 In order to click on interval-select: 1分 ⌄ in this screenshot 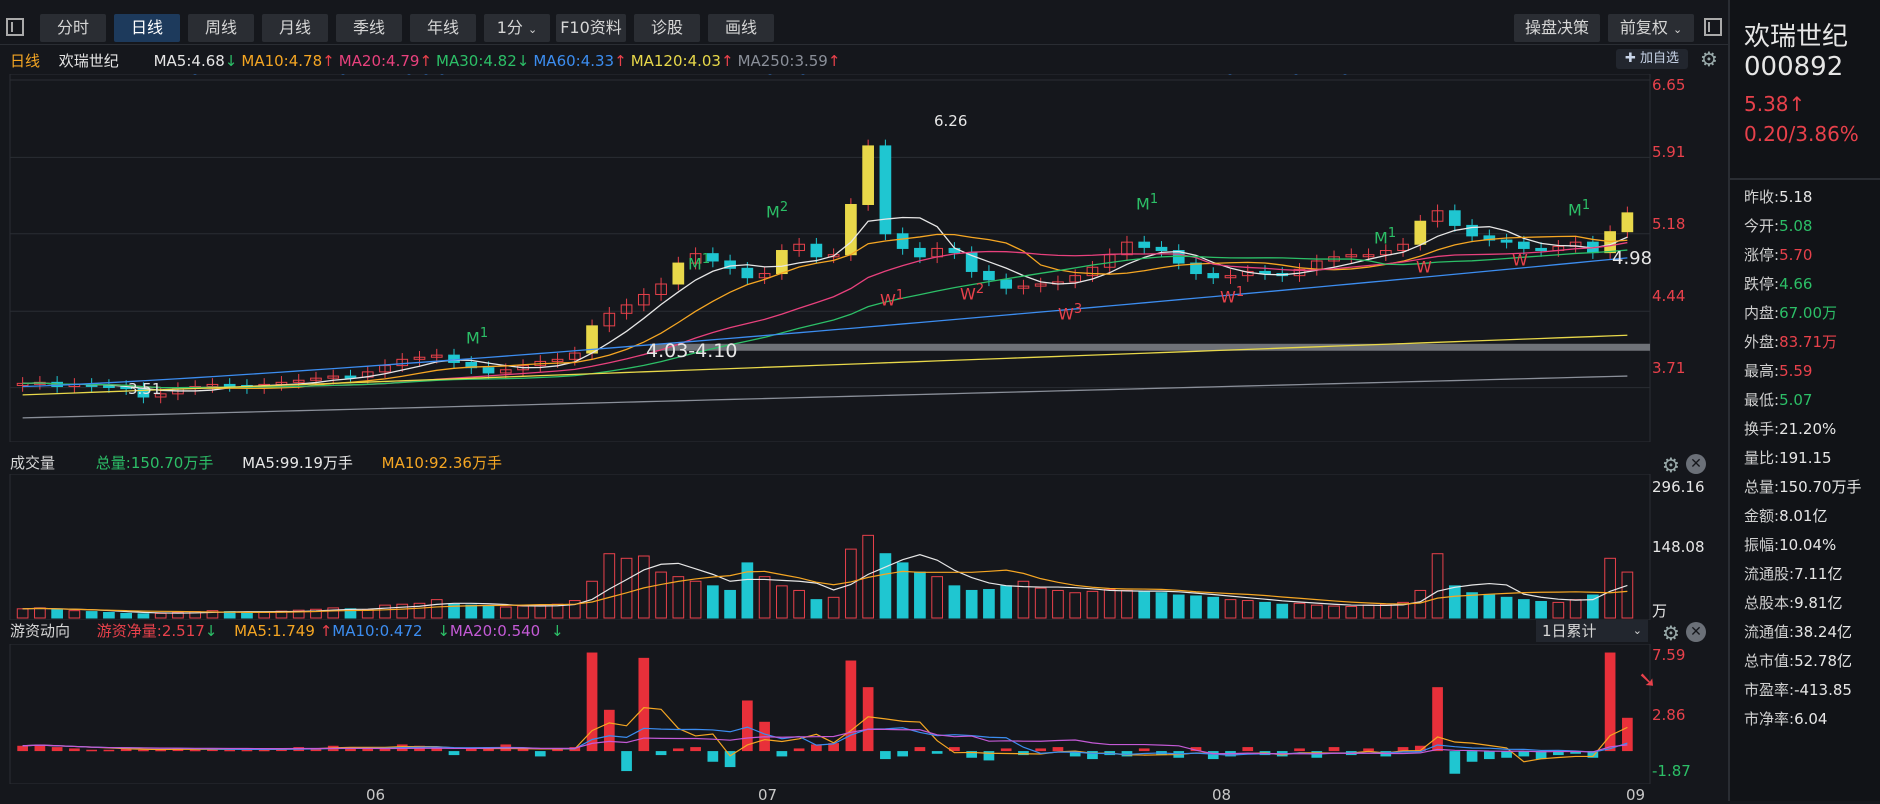, I will do `click(517, 28)`.